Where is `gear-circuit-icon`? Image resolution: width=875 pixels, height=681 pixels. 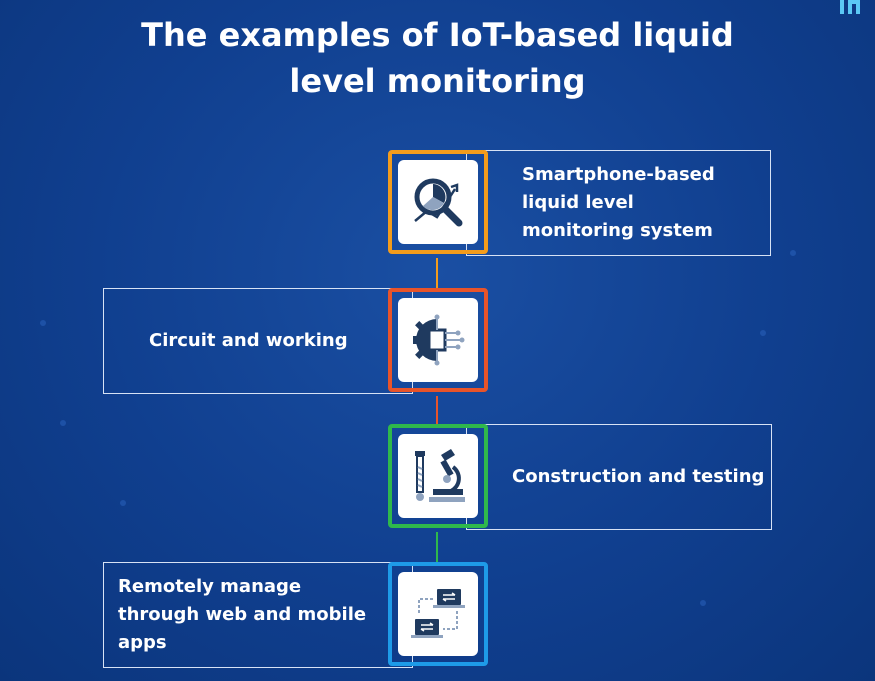 gear-circuit-icon is located at coordinates (439, 340).